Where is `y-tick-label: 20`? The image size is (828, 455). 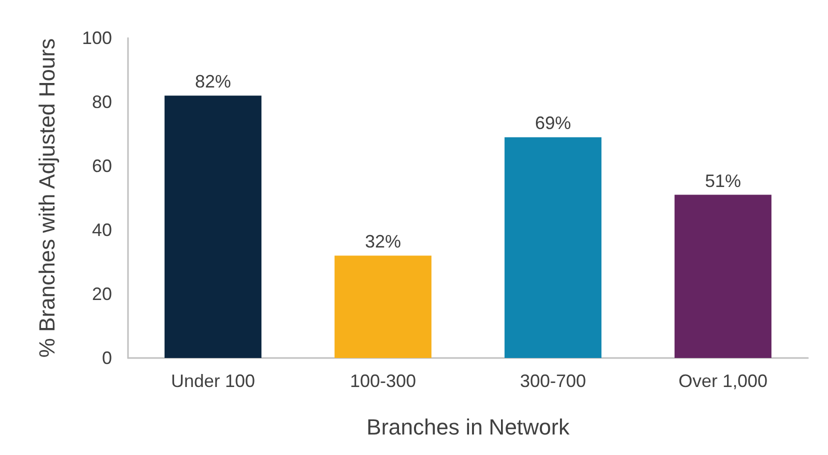 y-tick-label: 20 is located at coordinates (102, 294).